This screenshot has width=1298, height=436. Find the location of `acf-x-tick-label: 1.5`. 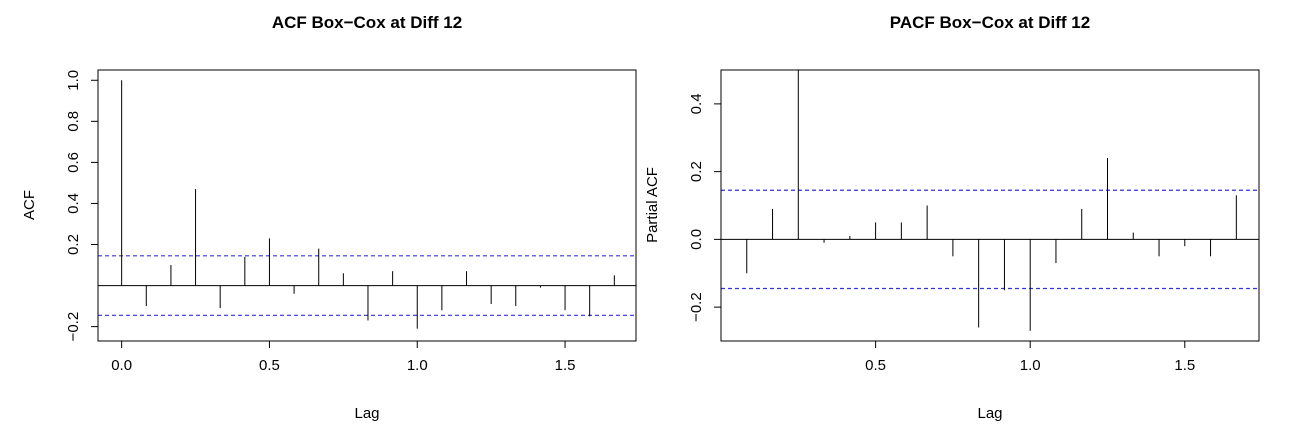

acf-x-tick-label: 1.5 is located at coordinates (565, 365).